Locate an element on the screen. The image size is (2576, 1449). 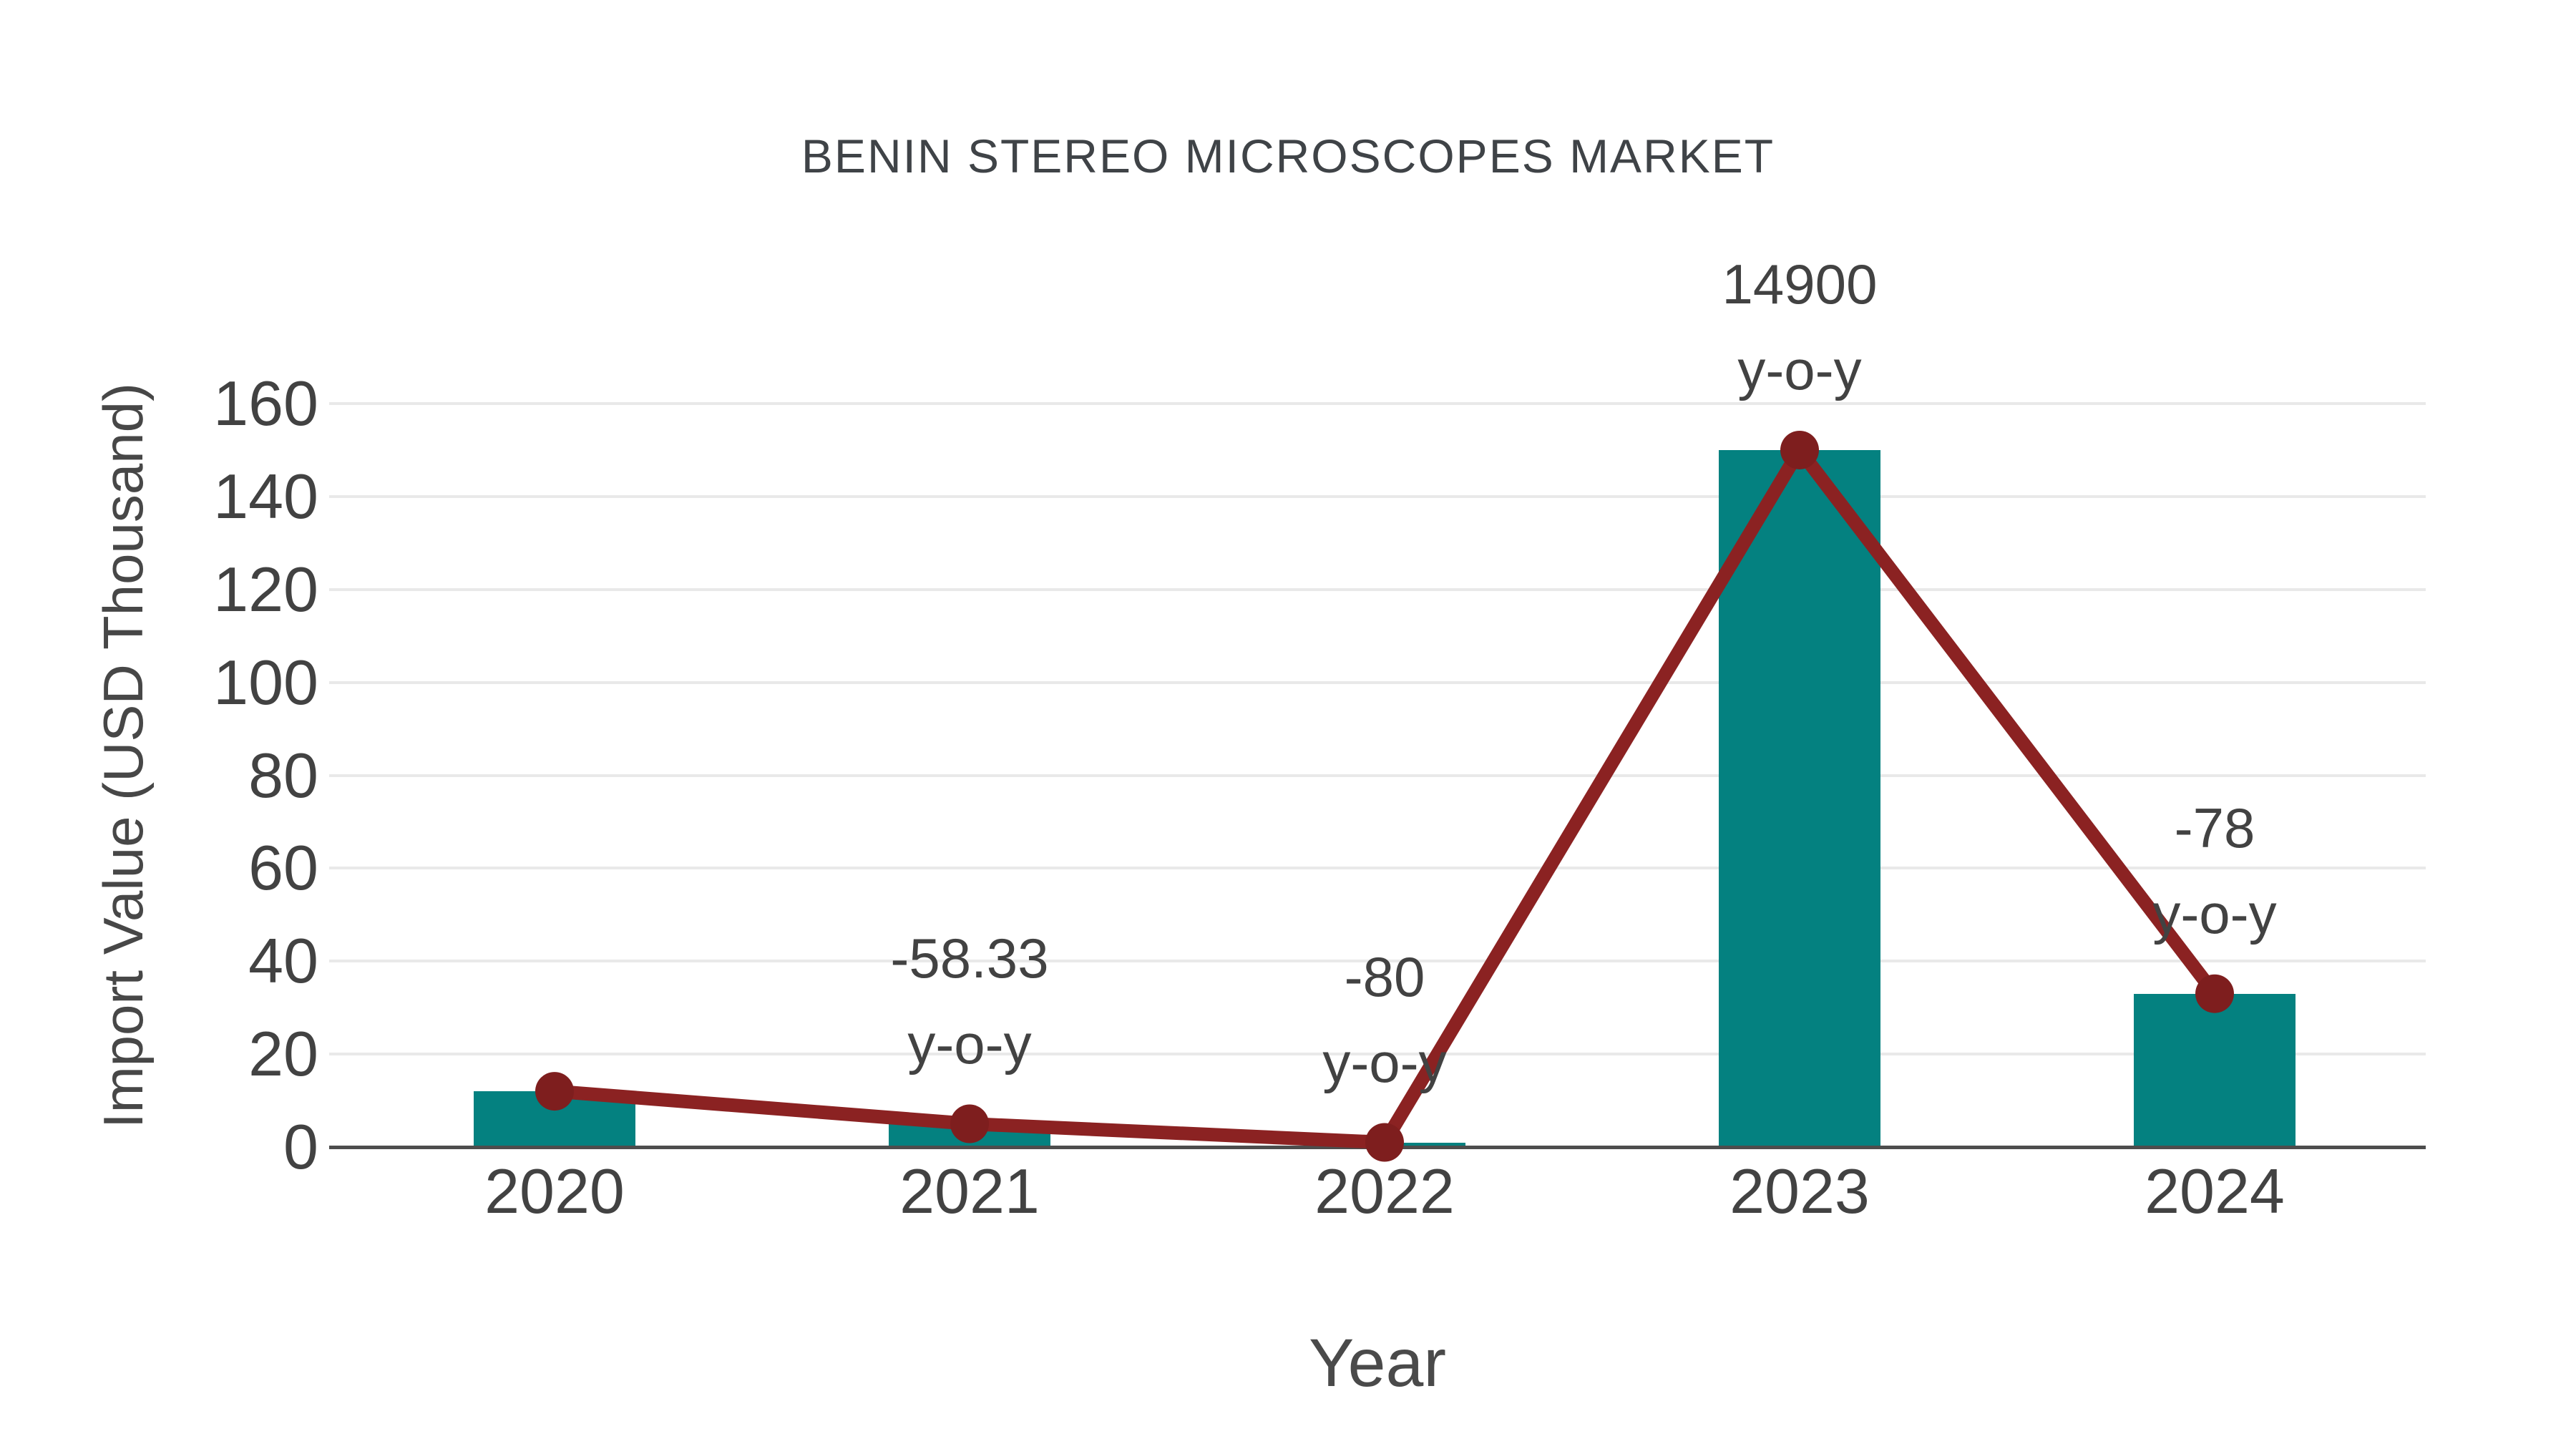
line-marker-2021 is located at coordinates (969, 1123).